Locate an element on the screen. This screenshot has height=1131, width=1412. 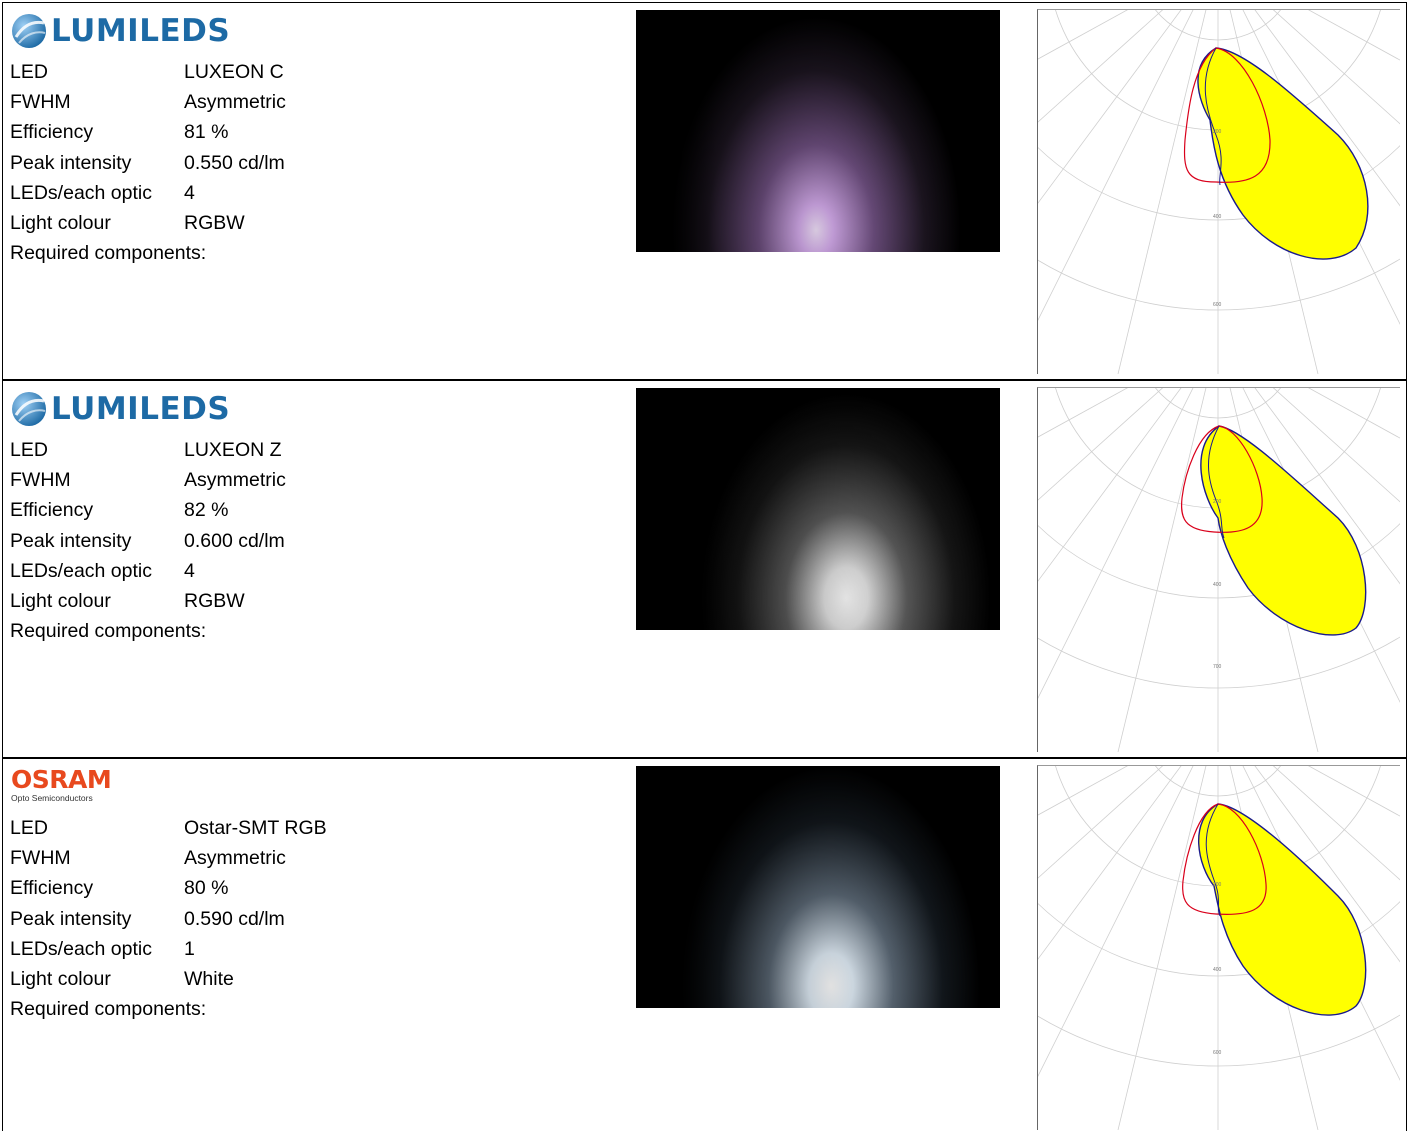
ring-label: 700 is located at coordinates (1217, 667).